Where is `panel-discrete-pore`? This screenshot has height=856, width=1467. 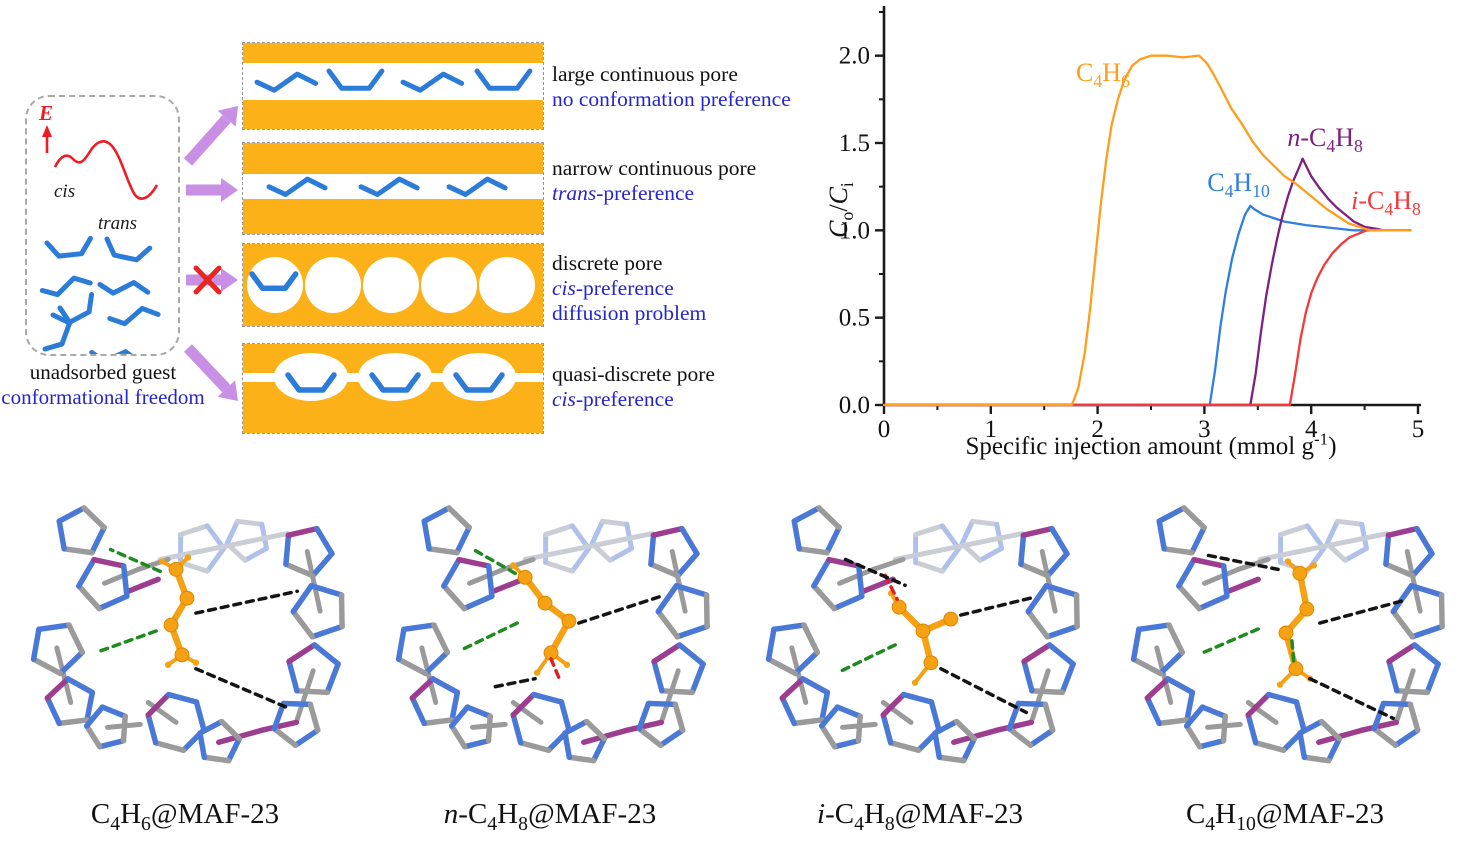
panel-discrete-pore is located at coordinates (393, 285).